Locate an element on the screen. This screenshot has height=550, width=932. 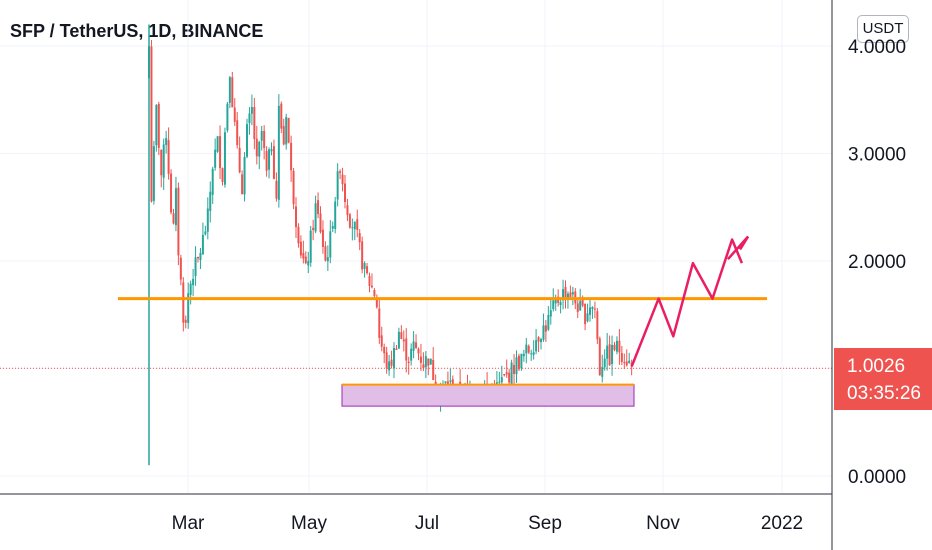
time-tick-label: Mar is located at coordinates (188, 523).